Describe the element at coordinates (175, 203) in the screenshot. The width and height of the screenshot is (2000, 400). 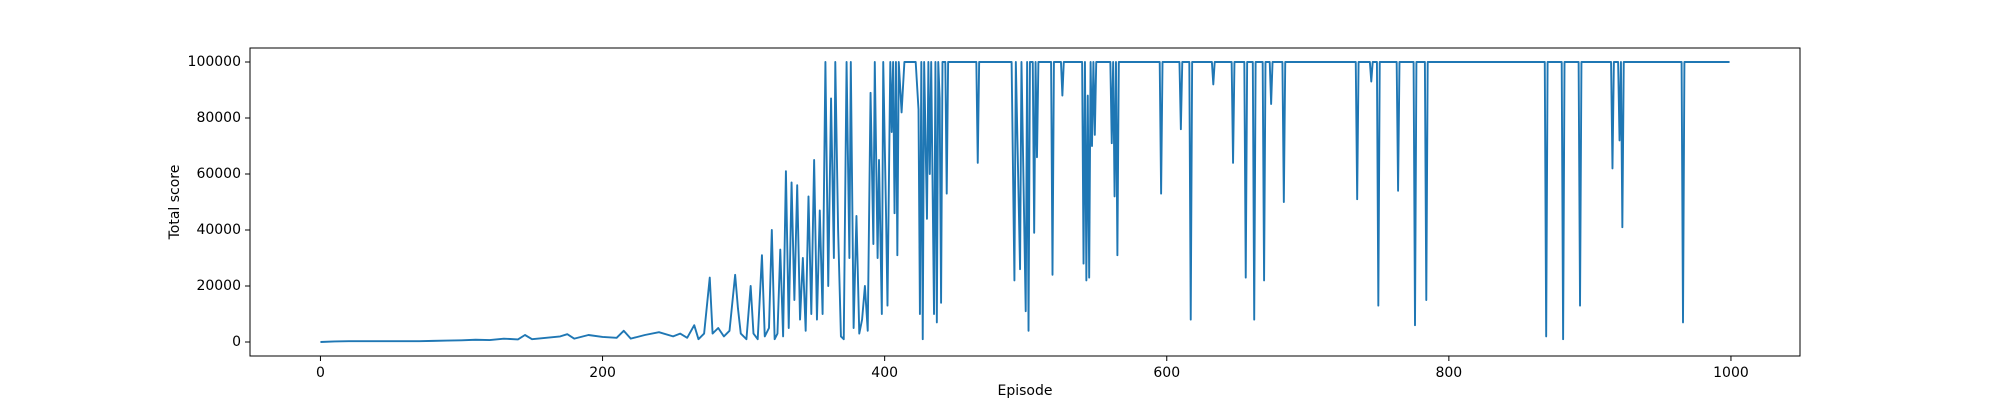
I see `y-axis-label: Total score` at that location.